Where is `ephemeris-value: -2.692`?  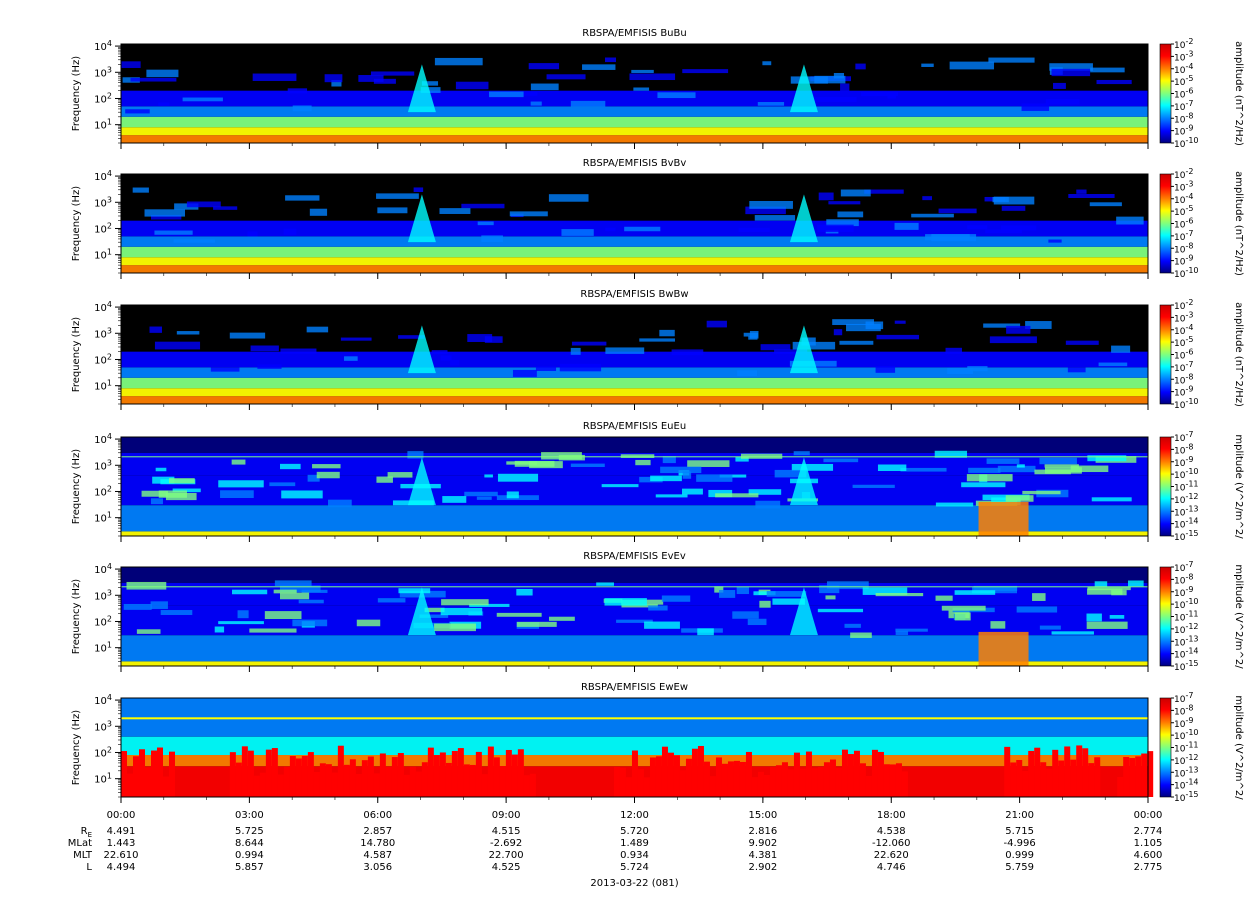
ephemeris-value: -2.692 is located at coordinates (506, 843).